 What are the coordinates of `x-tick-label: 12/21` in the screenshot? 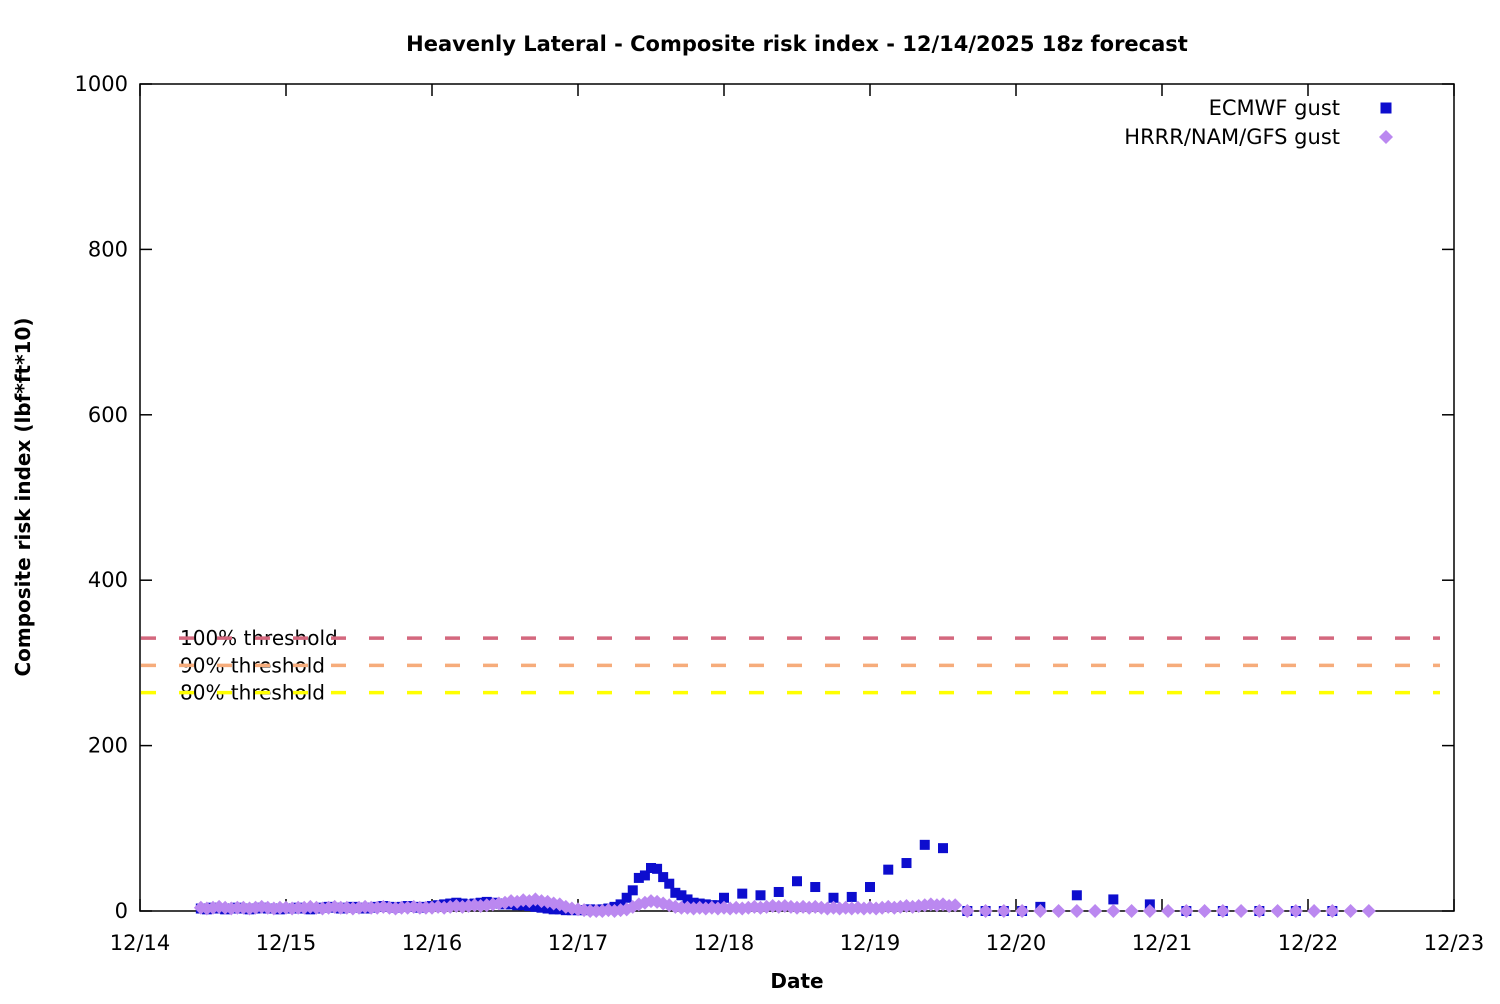 It's located at (1162, 943).